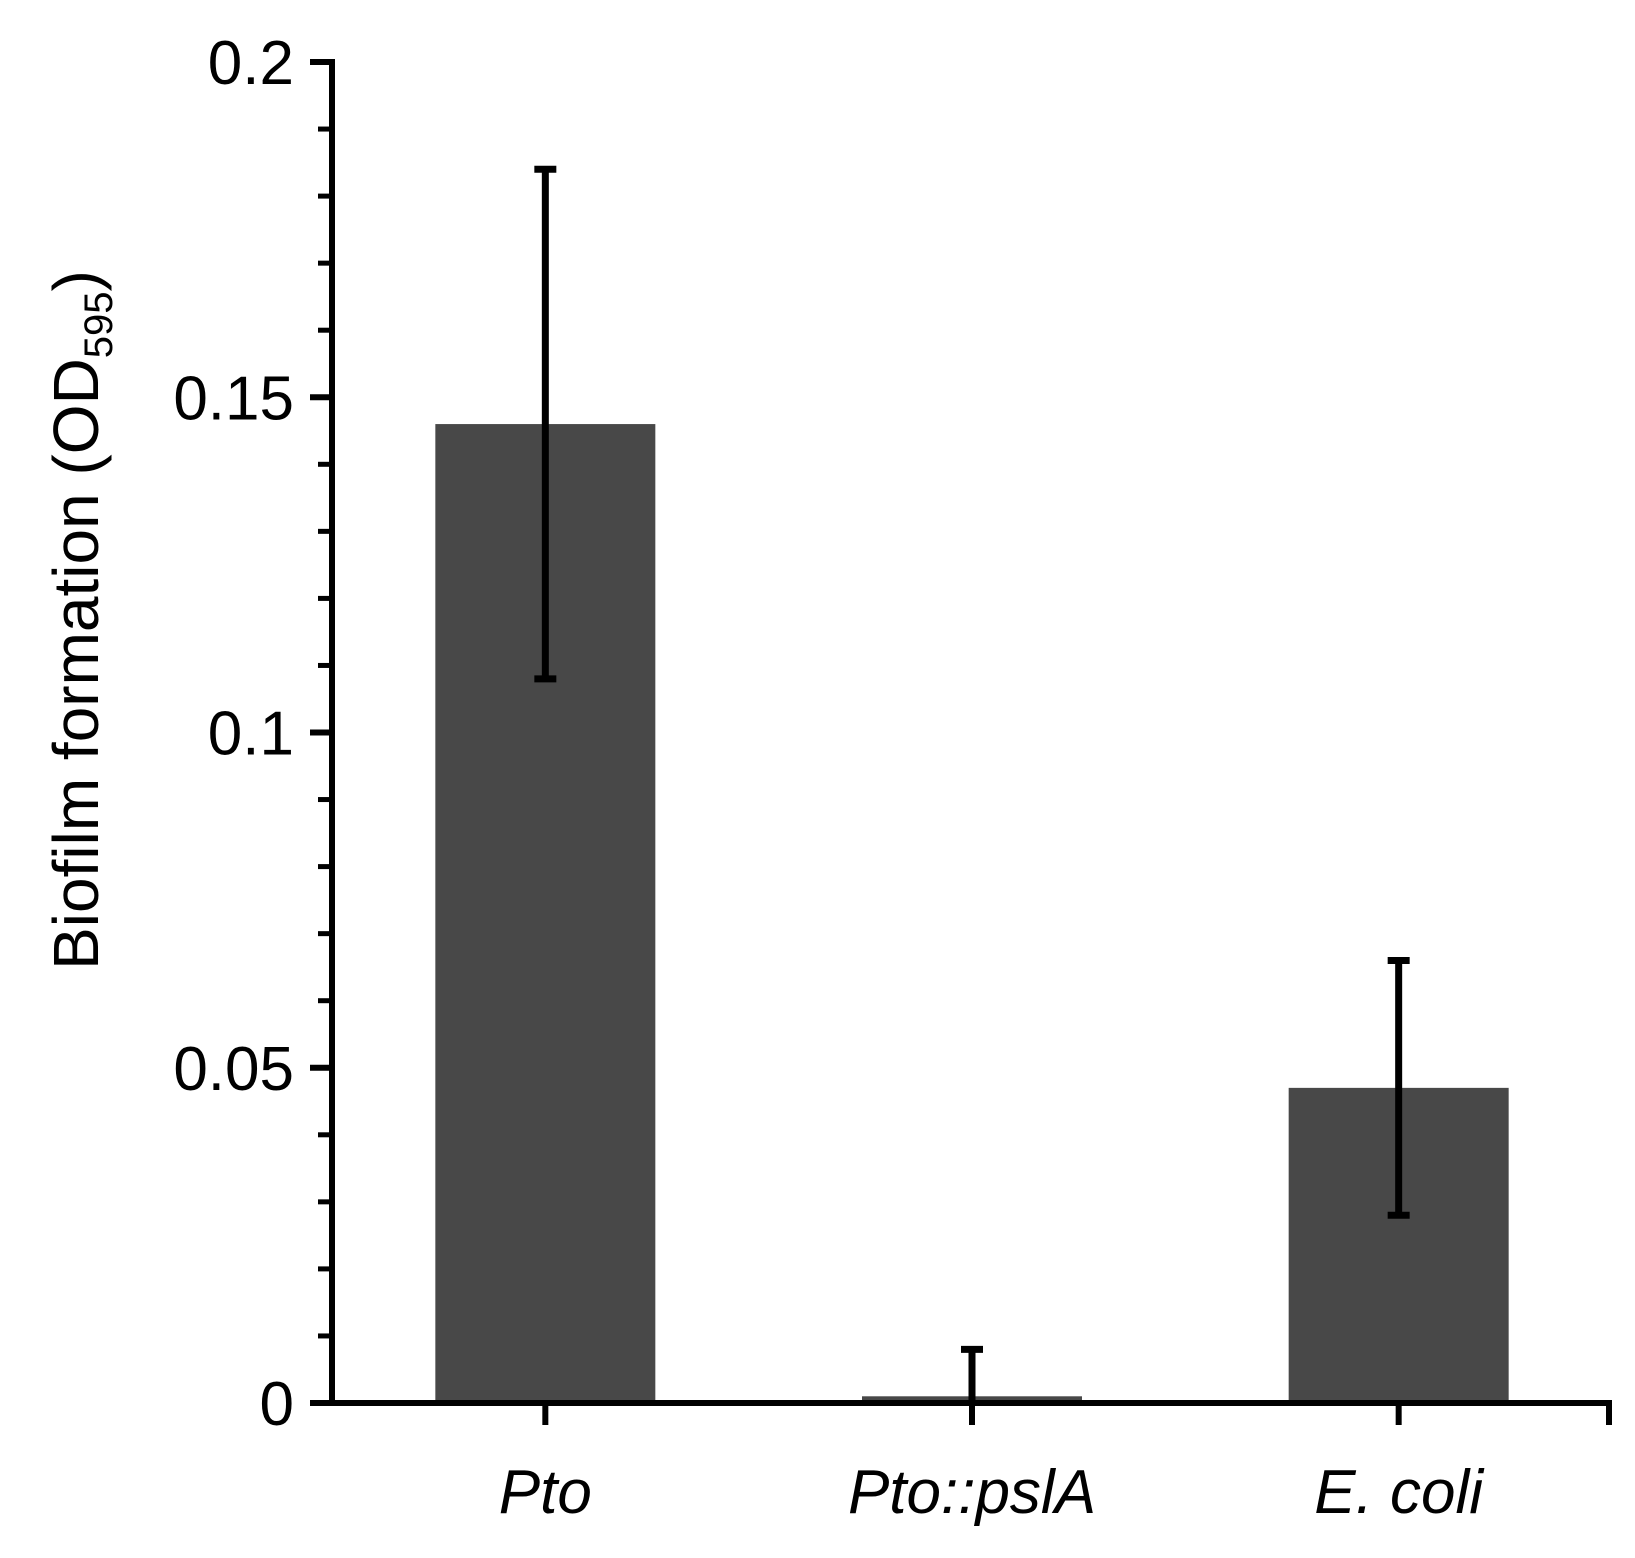 Image resolution: width=1635 pixels, height=1558 pixels. I want to click on x-category-label: Pto::pslA, so click(972, 1492).